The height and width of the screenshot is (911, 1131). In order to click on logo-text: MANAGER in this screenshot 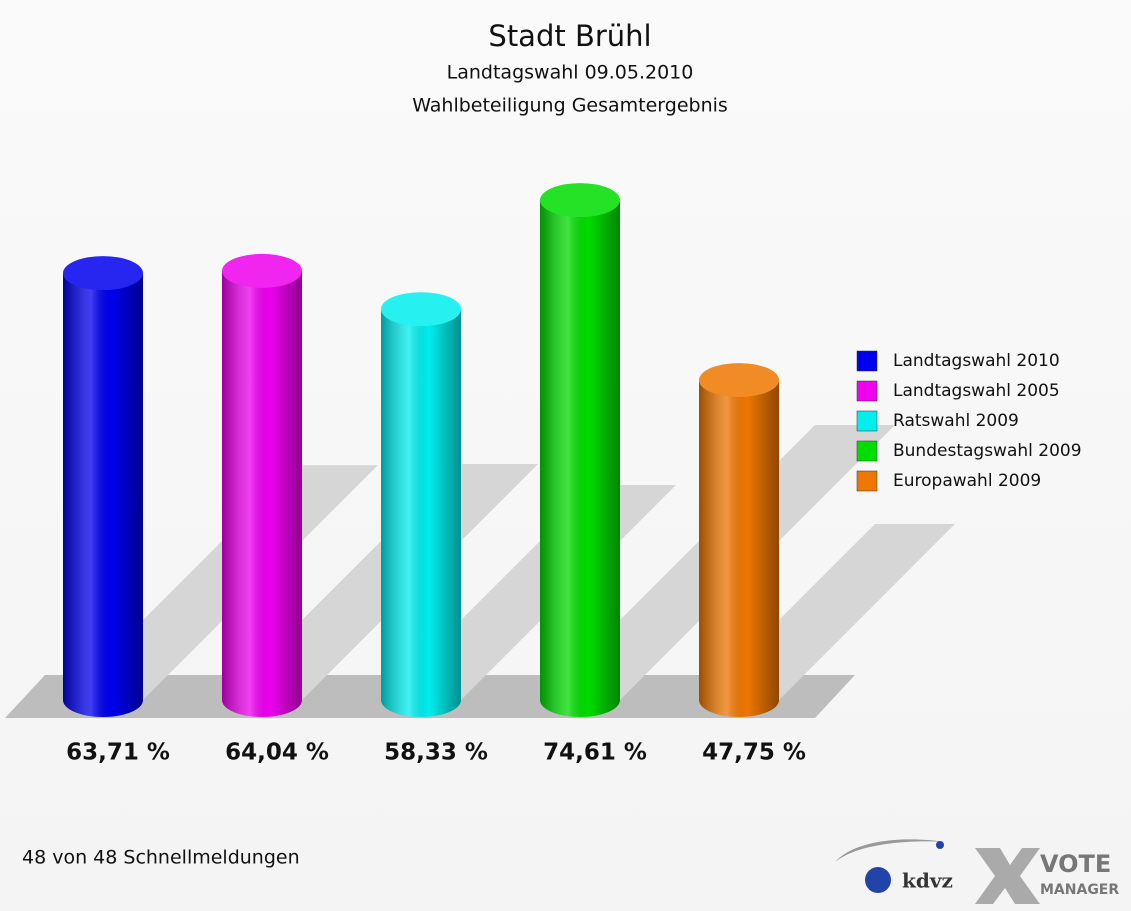, I will do `click(1079, 890)`.